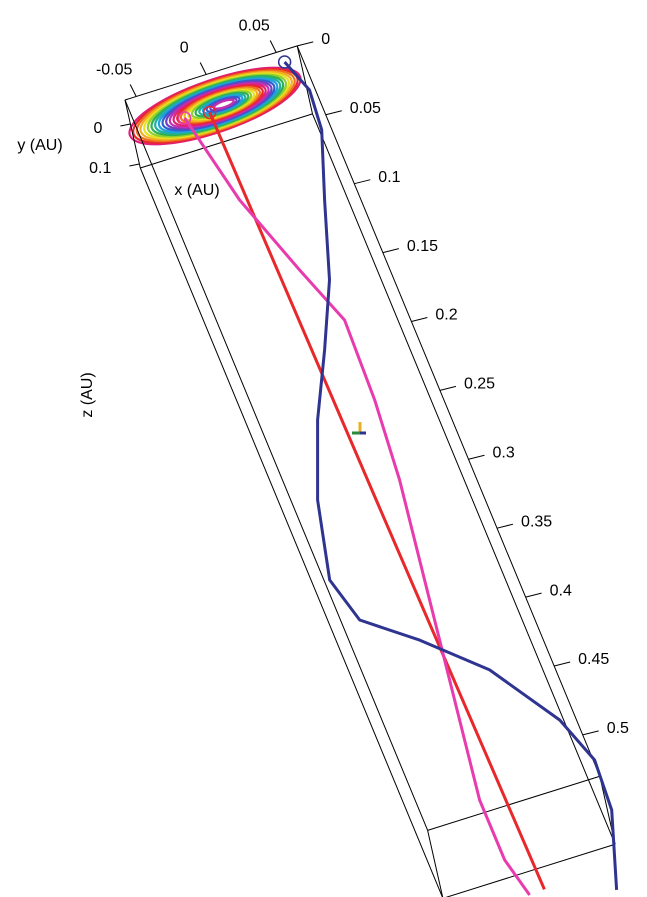 Image resolution: width=647 pixels, height=897 pixels. Describe the element at coordinates (422, 246) in the screenshot. I see `z-tick-label: 0.15` at that location.